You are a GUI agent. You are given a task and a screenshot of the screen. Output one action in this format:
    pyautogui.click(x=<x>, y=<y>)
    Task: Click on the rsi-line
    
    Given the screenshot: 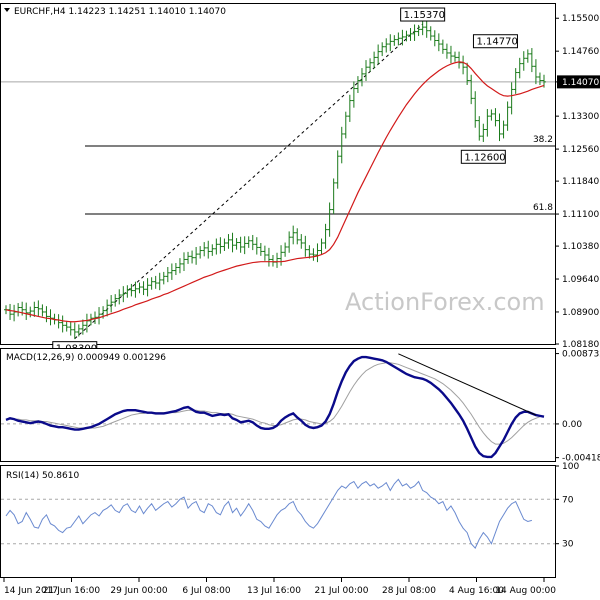 What is the action you would take?
    pyautogui.click(x=268, y=514)
    